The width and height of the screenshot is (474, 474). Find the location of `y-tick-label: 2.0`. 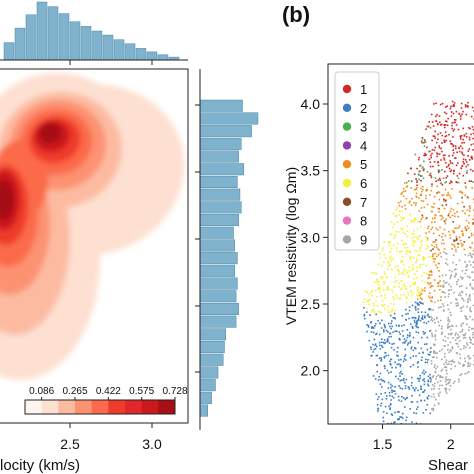

y-tick-label: 2.0 is located at coordinates (311, 371).